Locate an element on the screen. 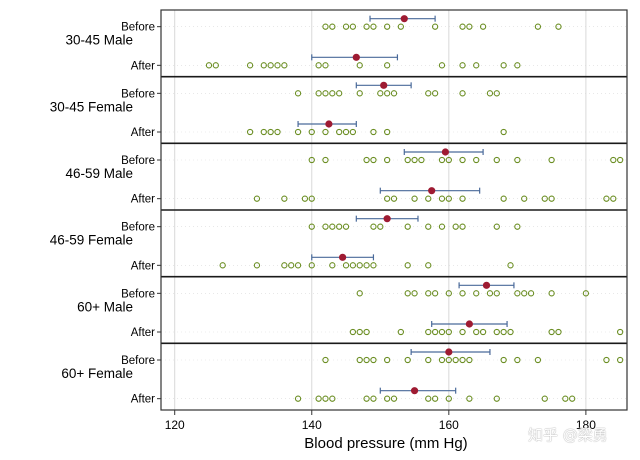  group-label: 46-59 Female is located at coordinates (91, 240).